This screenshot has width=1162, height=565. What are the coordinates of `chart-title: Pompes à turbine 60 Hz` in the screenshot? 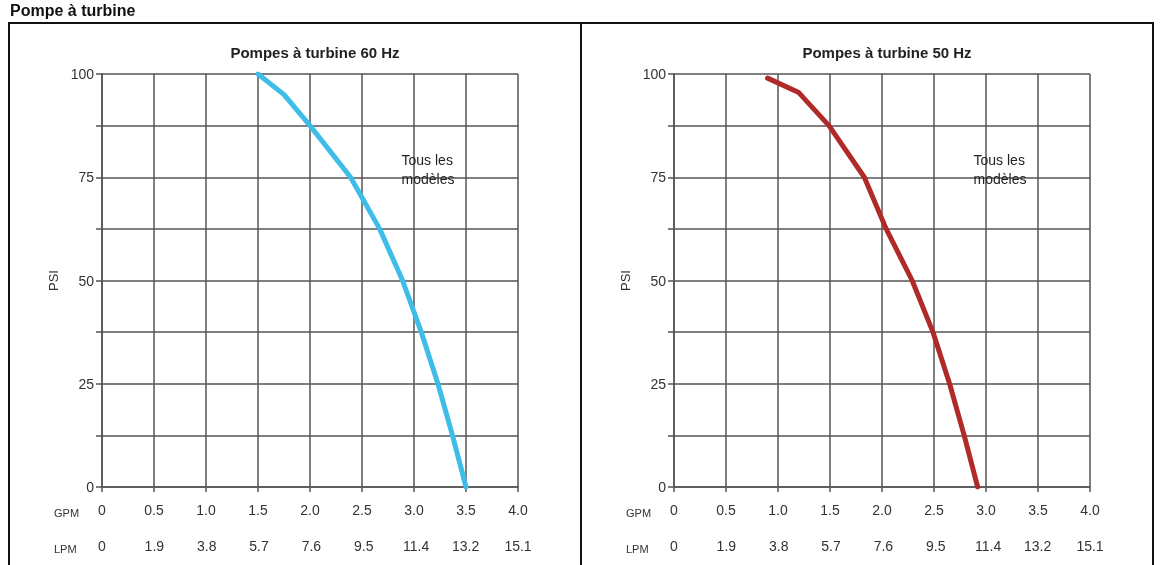 It's located at (315, 52).